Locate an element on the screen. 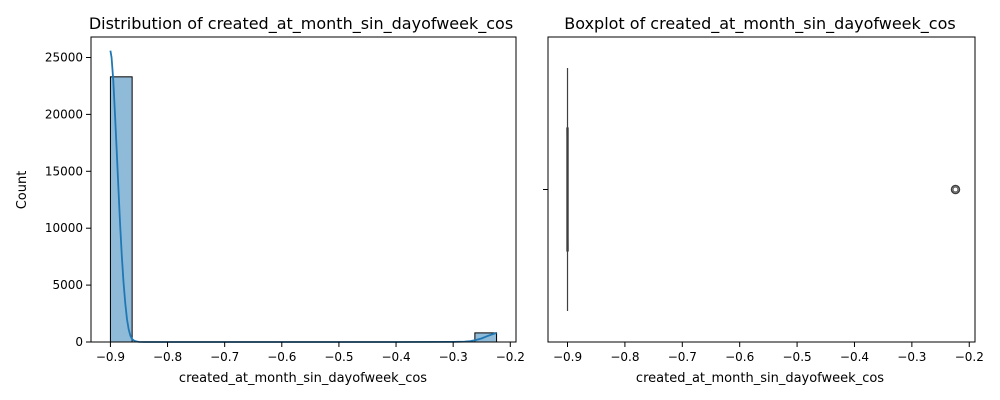 Image resolution: width=1000 pixels, height=400 pixels. histogram-y-tick-label: 25000 is located at coordinates (64, 57).